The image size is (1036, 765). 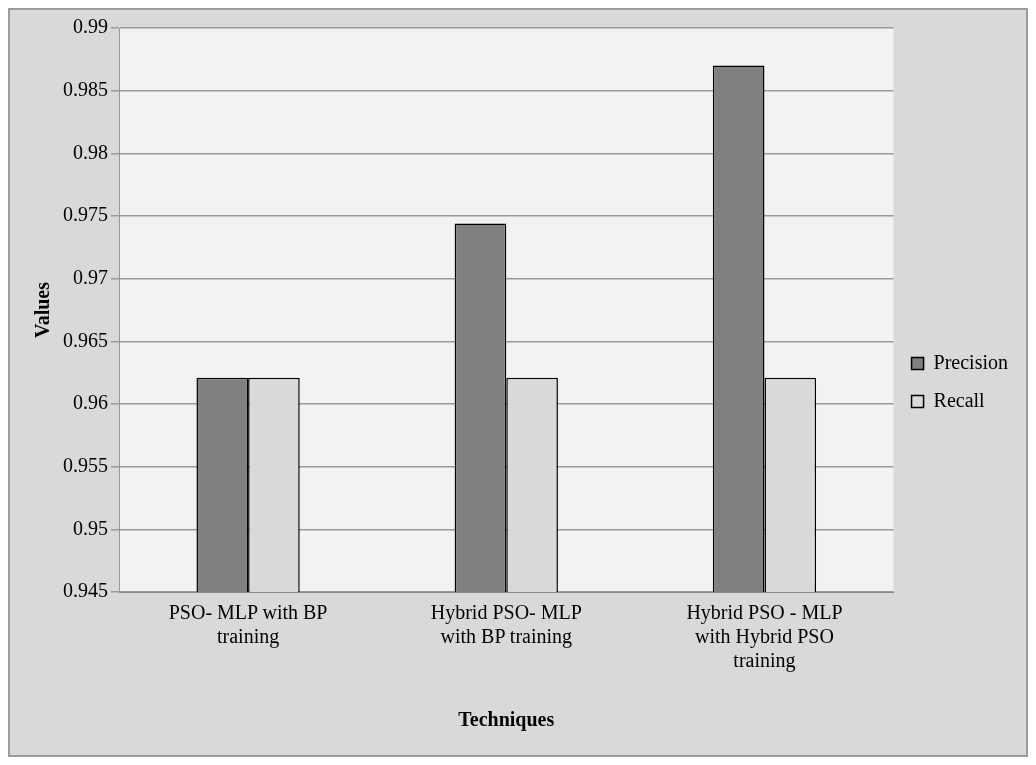 I want to click on y-tick-label: 0.985, so click(x=85, y=88).